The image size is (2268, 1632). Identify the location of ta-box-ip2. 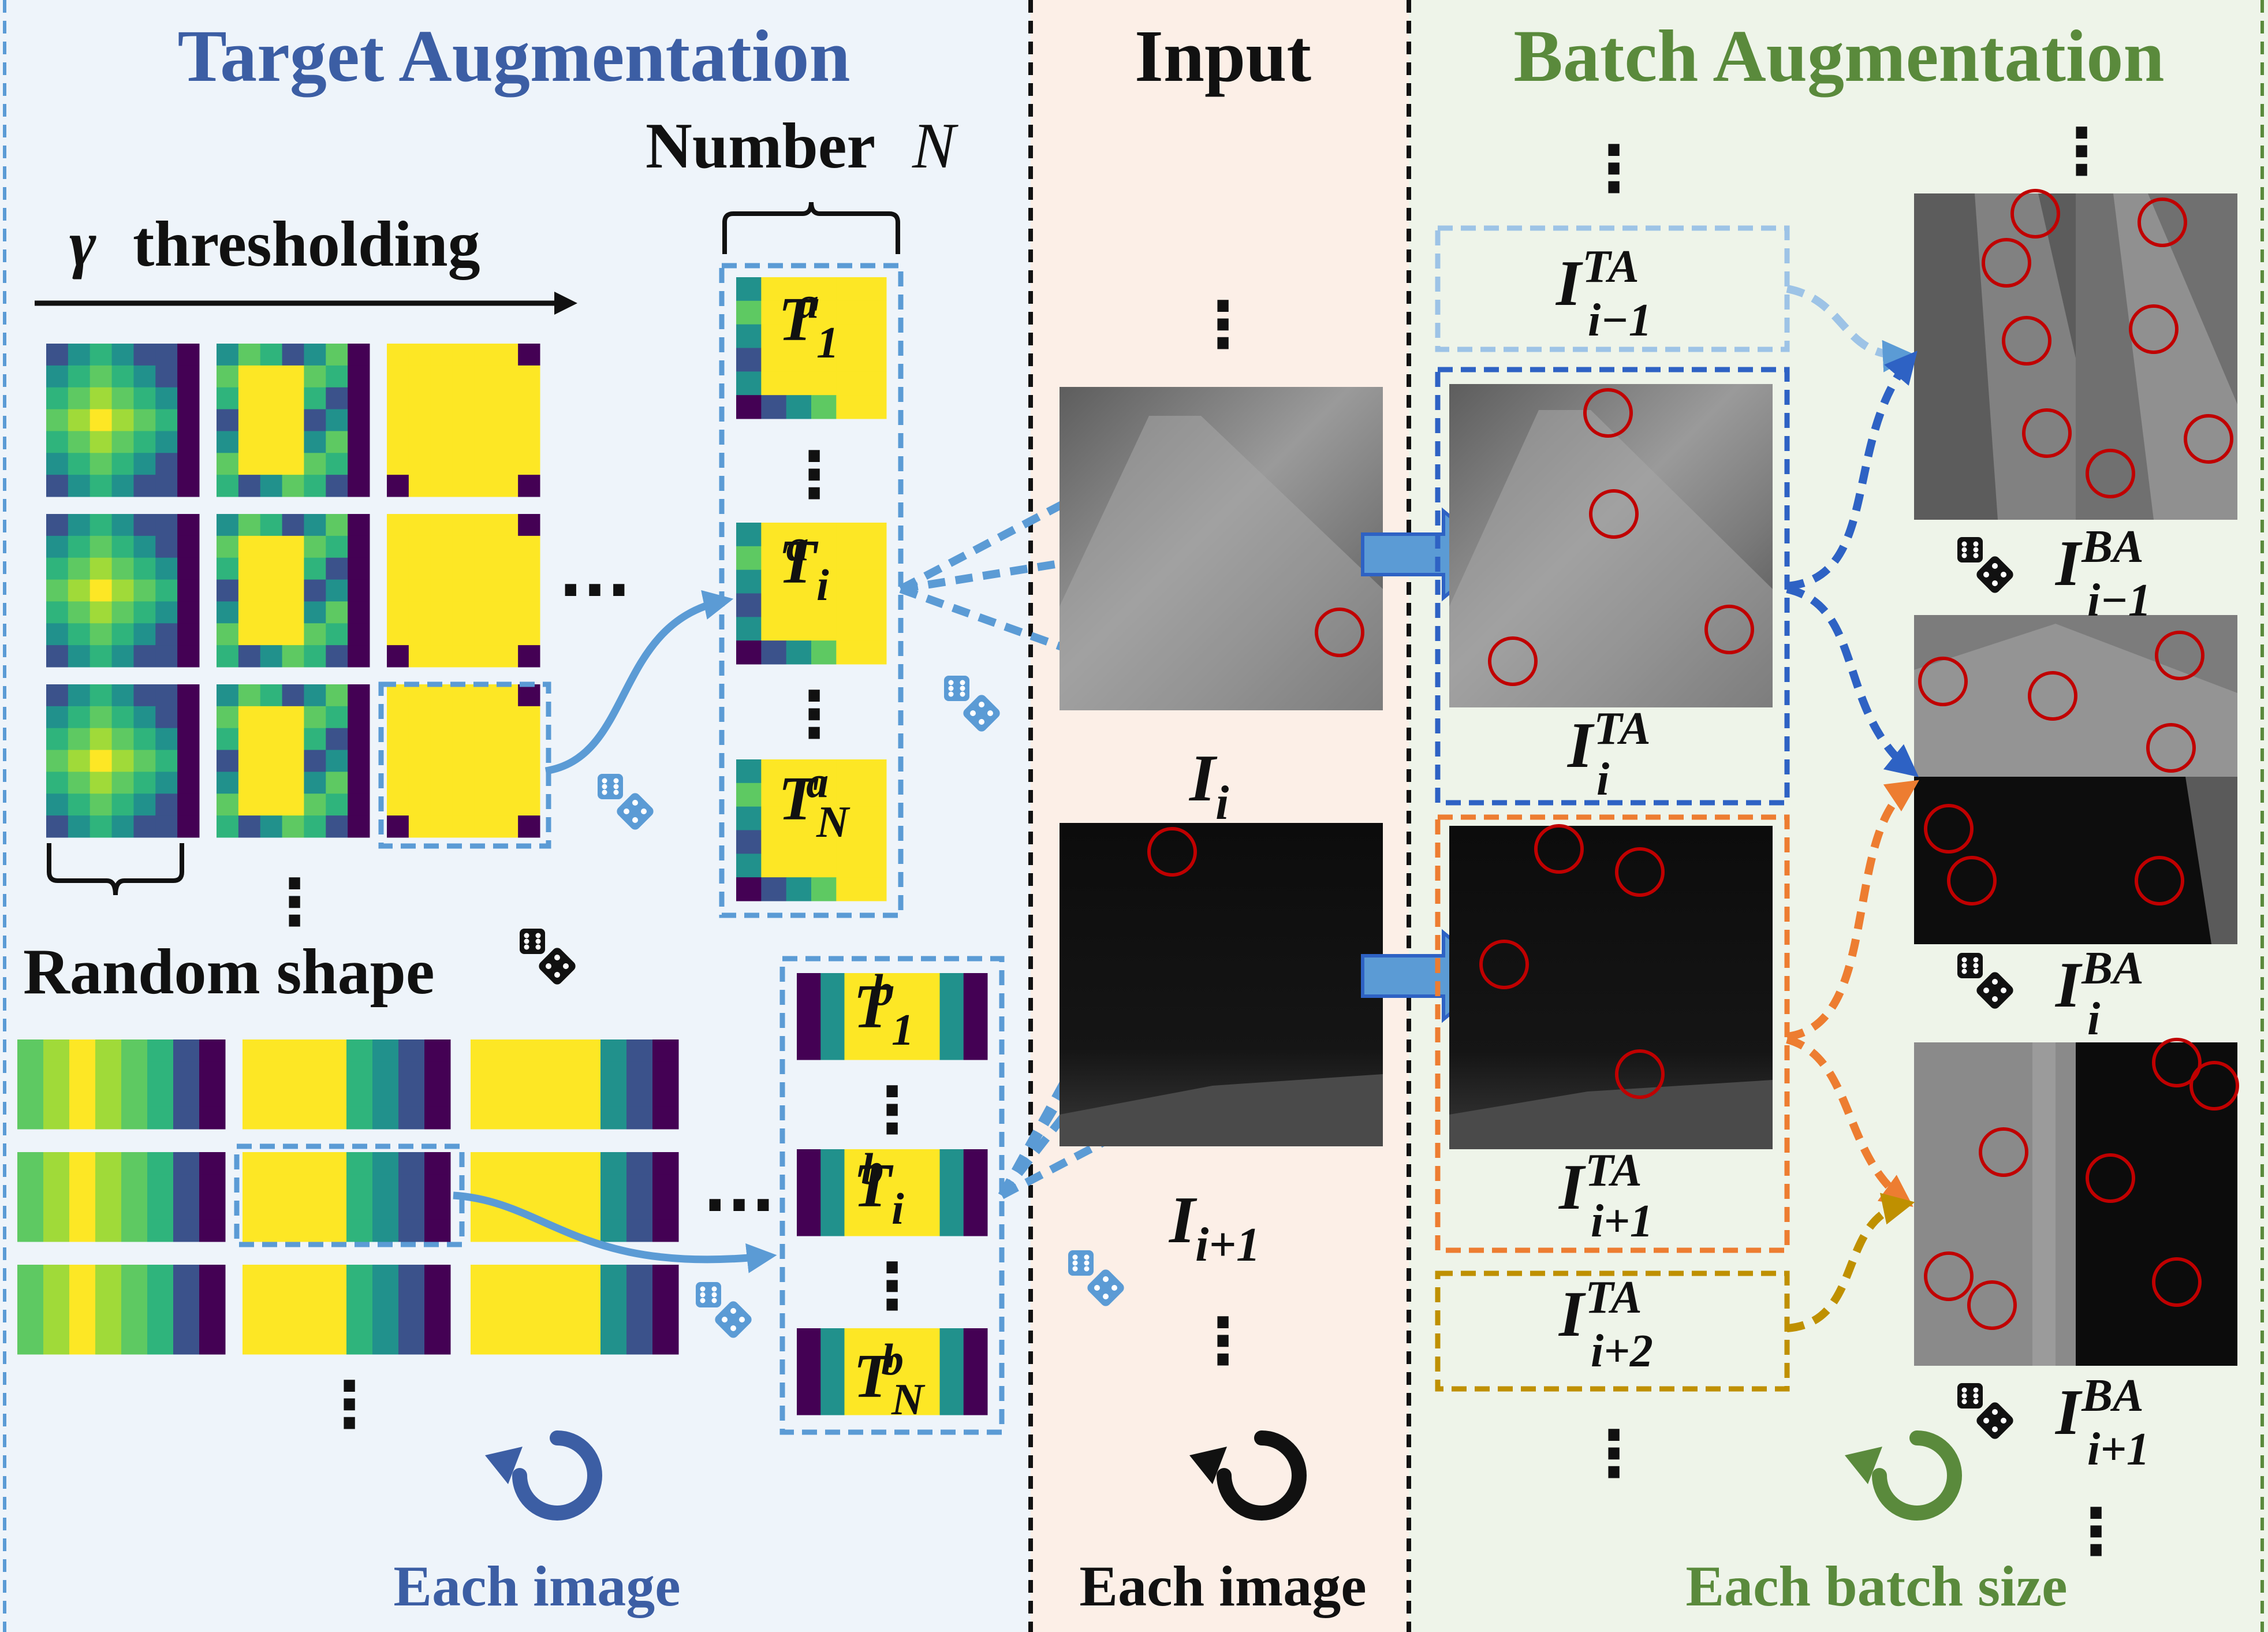
(1612, 1331).